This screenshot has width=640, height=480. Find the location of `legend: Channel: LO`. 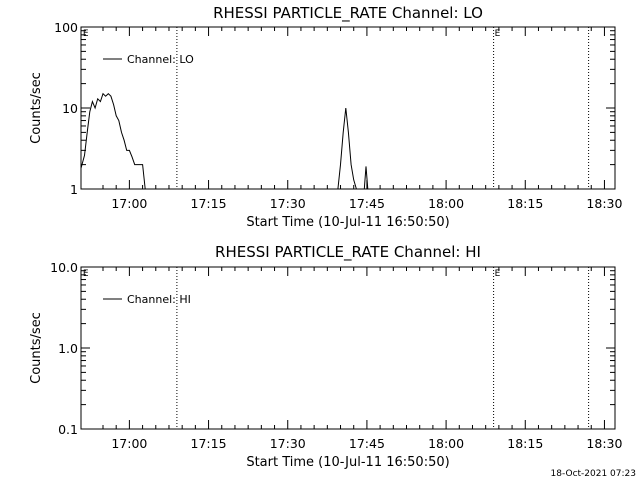

legend: Channel: LO is located at coordinates (148, 59).